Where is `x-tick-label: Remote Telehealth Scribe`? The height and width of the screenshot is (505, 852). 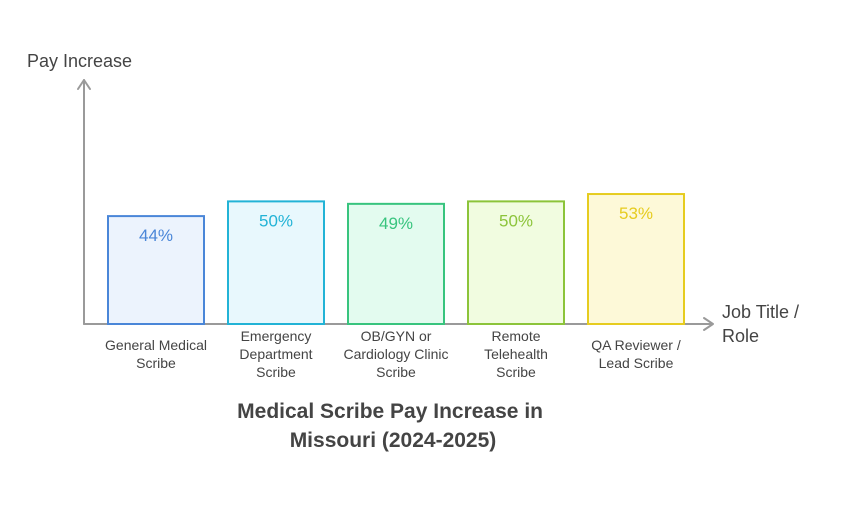
x-tick-label: Remote Telehealth Scribe is located at coordinates (516, 354).